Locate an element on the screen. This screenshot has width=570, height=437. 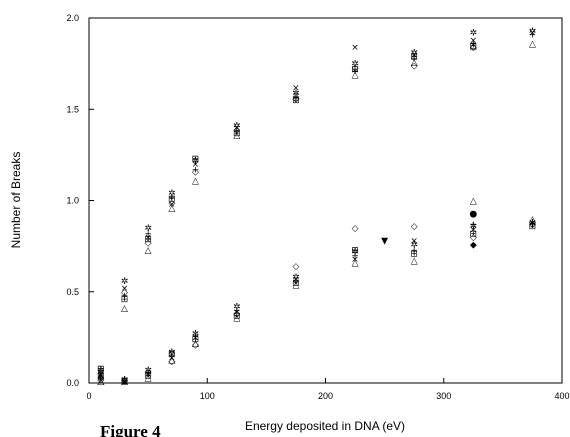
y-tick-label: 1.5 is located at coordinates (72, 109).